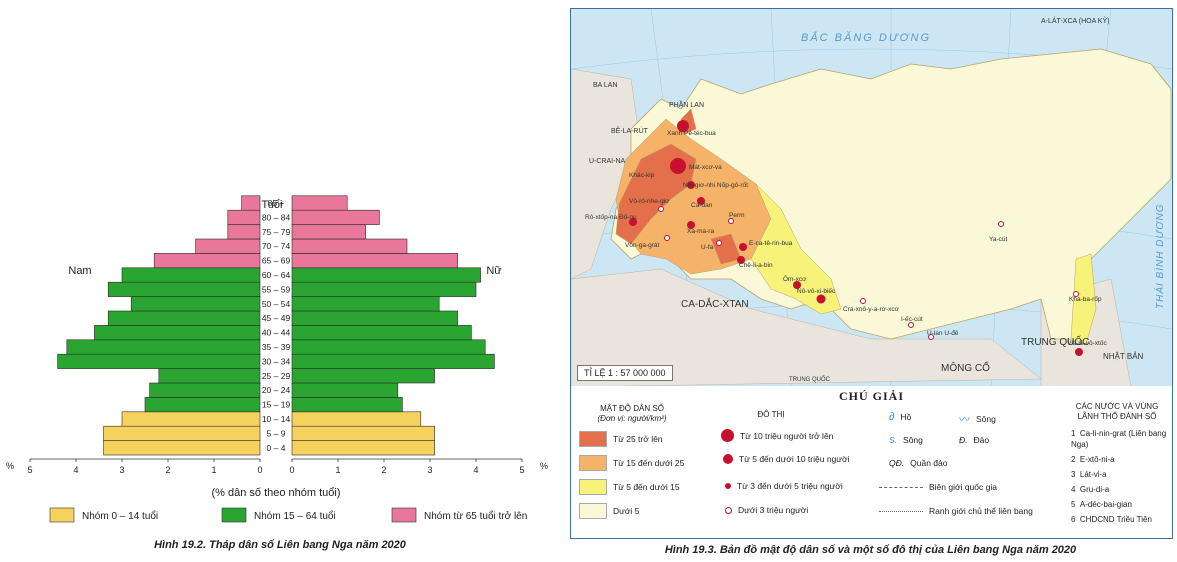  Describe the element at coordinates (609, 511) in the screenshot. I see `density-item-4: Dưới 5` at that location.